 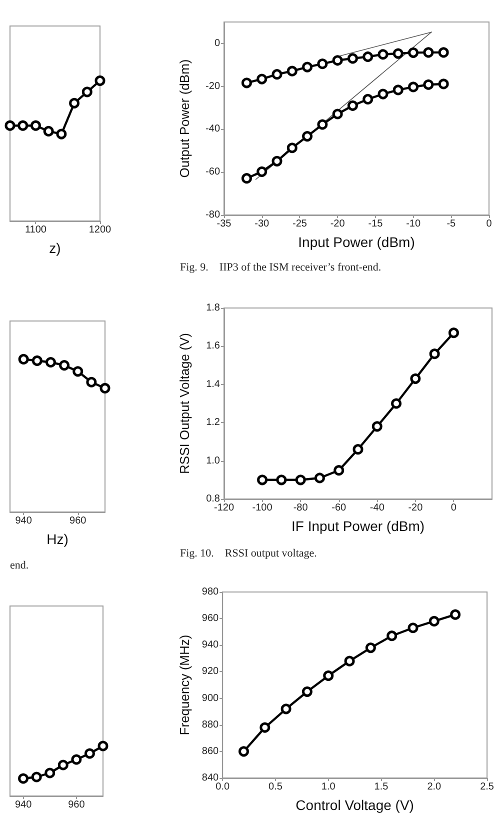 What do you see at coordinates (281, 268) in the screenshot?
I see `caption: Fig. 9. IIP3 of the ISM receiver’s front-end.` at bounding box center [281, 268].